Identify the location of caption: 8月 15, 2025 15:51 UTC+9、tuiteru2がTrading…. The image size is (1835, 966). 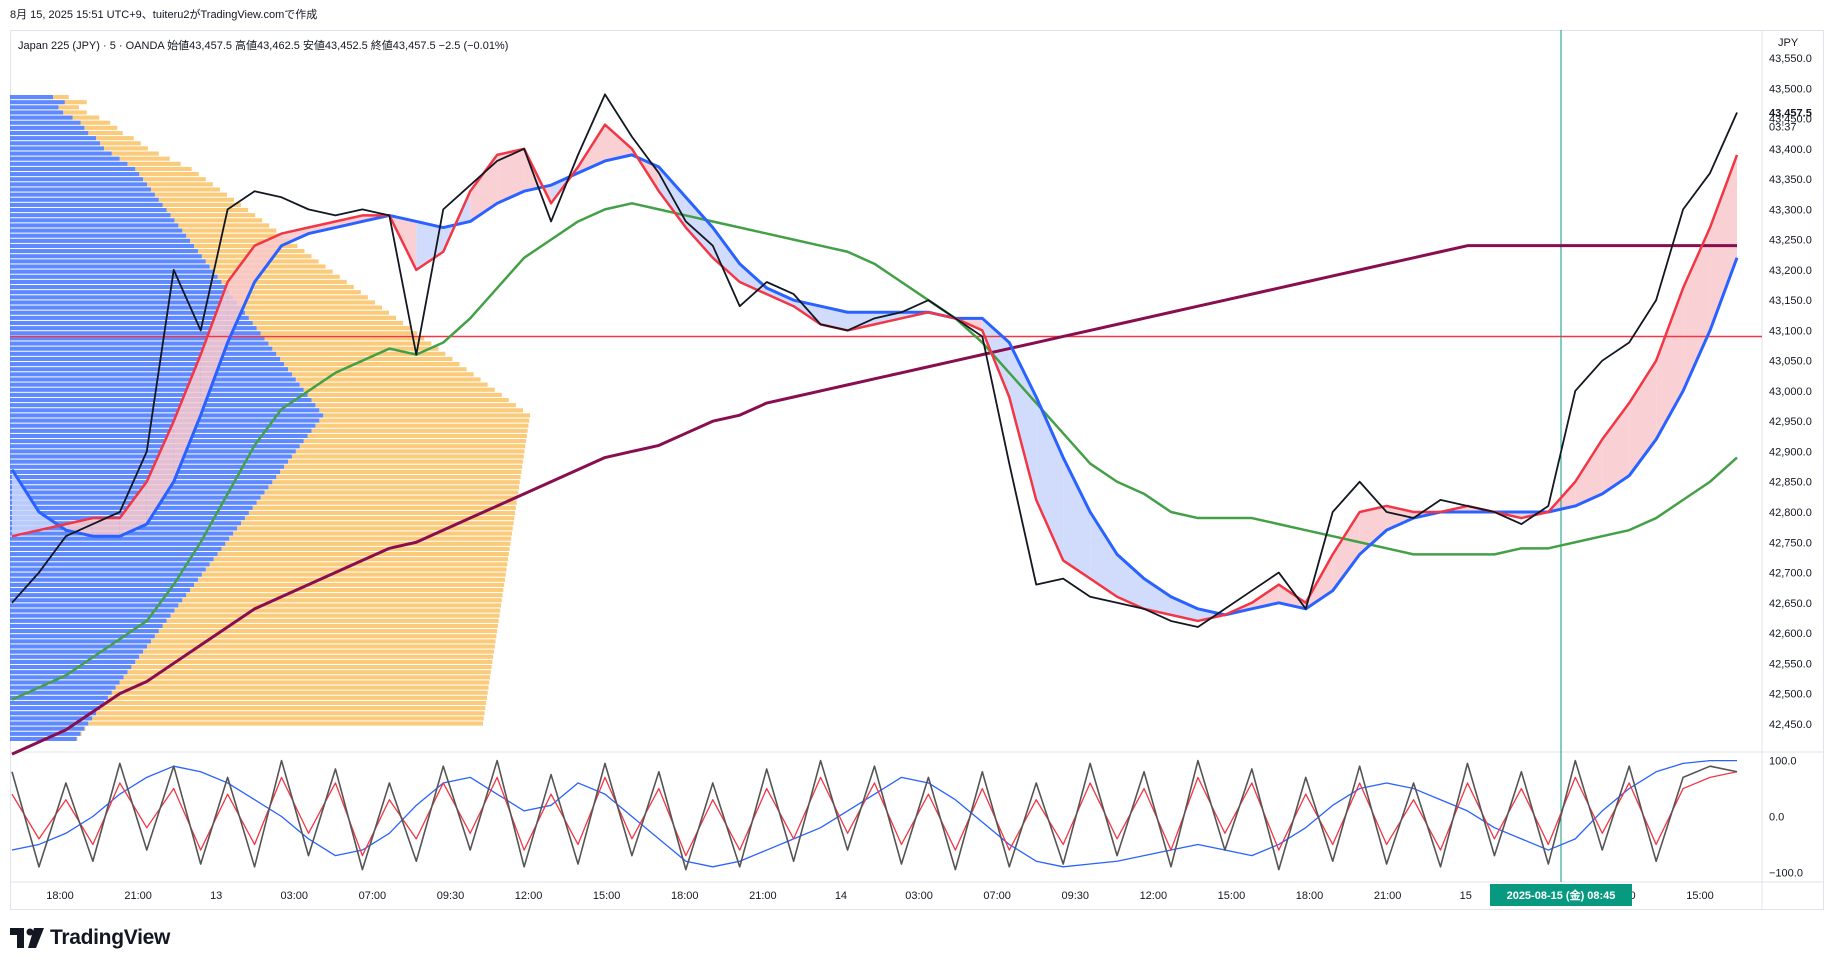
(164, 15).